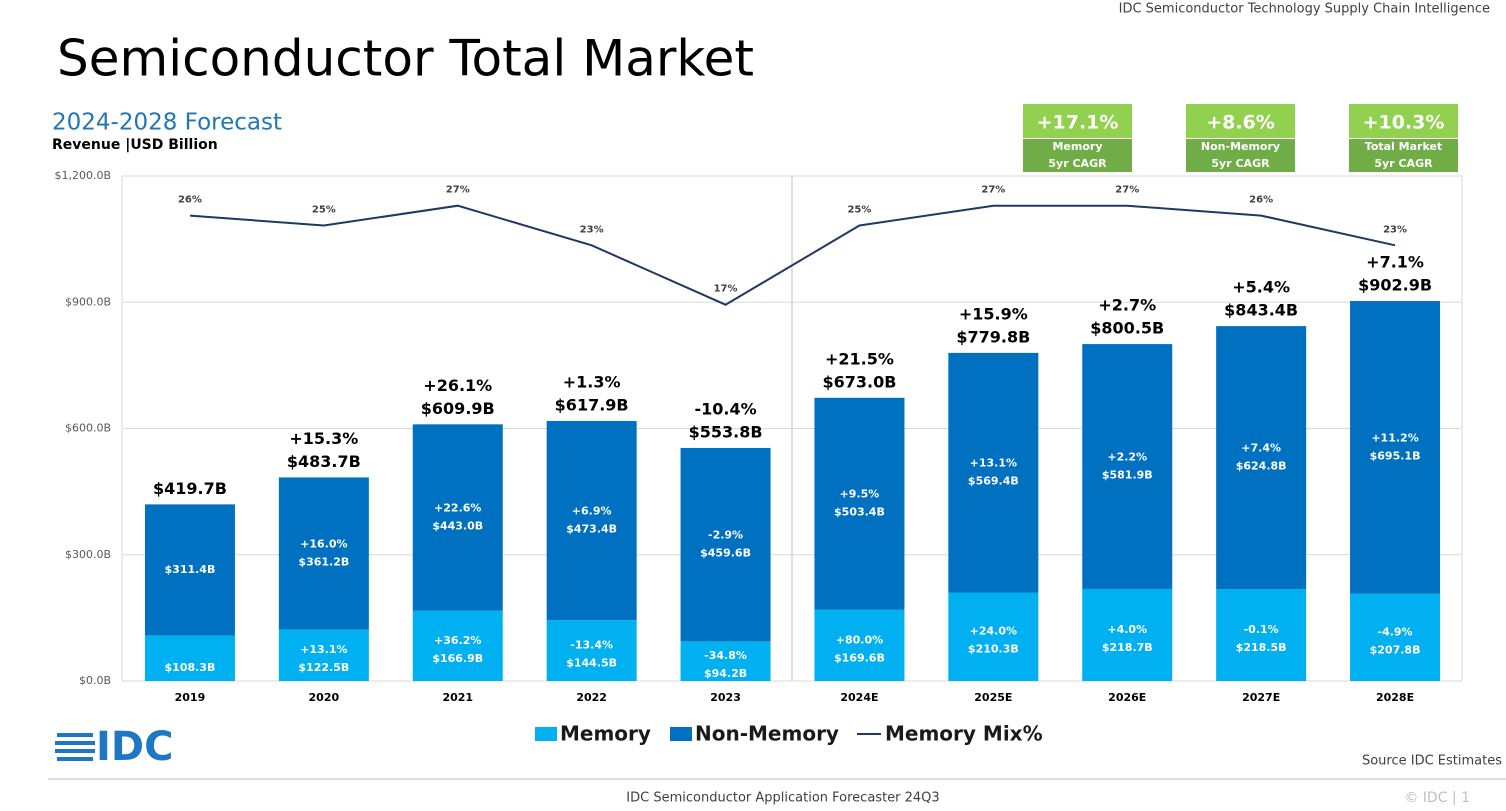 This screenshot has height=811, width=1506. Describe the element at coordinates (1127, 305) in the screenshot. I see `total-growth-label: +2.7%` at that location.